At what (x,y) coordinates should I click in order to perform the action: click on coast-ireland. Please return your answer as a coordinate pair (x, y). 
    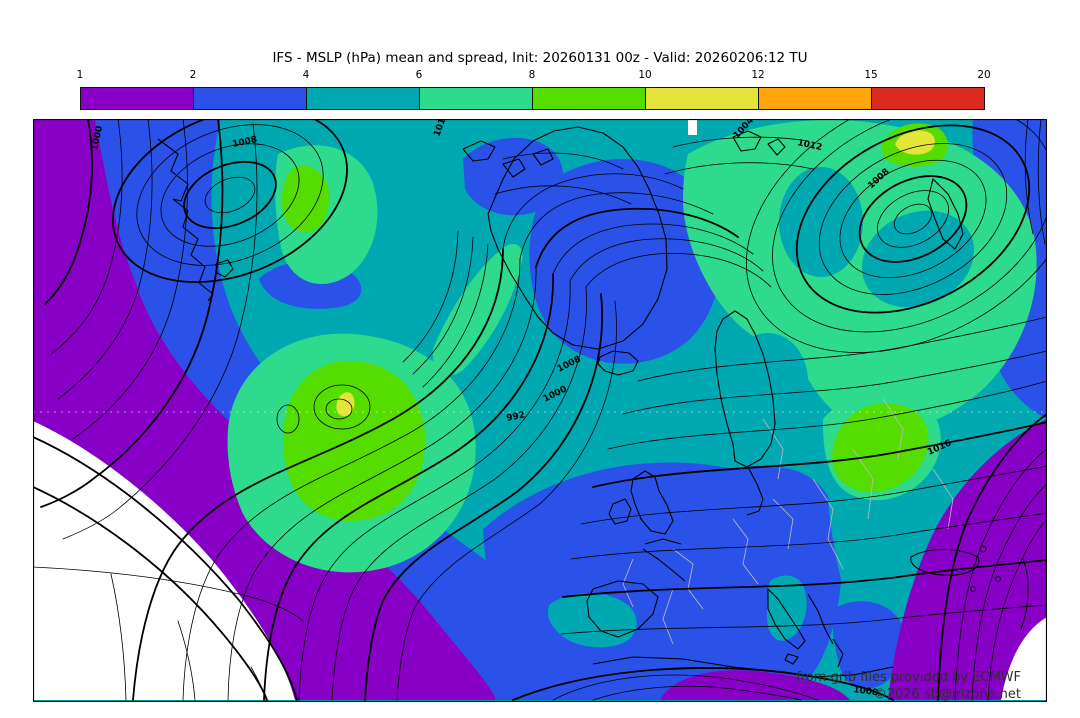
    Looking at the image, I should click on (620, 511).